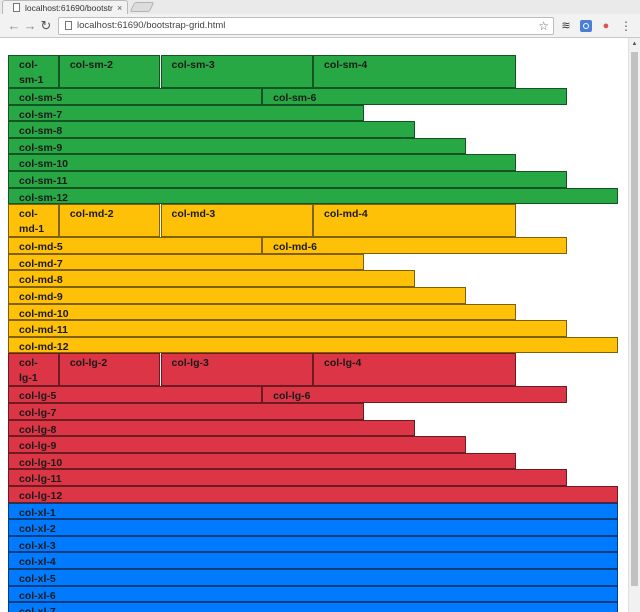 This screenshot has height=612, width=640. Describe the element at coordinates (14, 25) in the screenshot. I see `back-arrow-icon: ←` at that location.